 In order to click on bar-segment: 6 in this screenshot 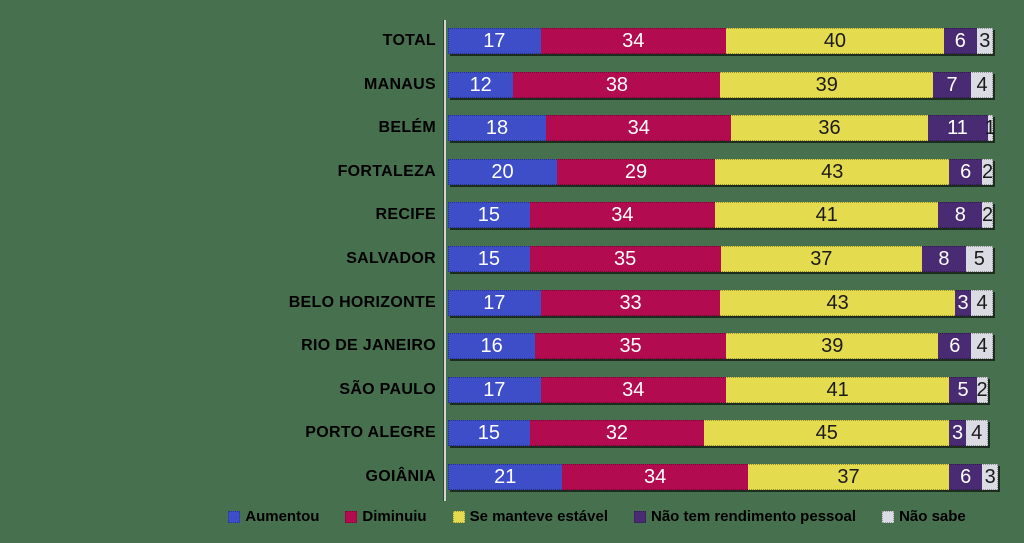, I will do `click(955, 346)`.